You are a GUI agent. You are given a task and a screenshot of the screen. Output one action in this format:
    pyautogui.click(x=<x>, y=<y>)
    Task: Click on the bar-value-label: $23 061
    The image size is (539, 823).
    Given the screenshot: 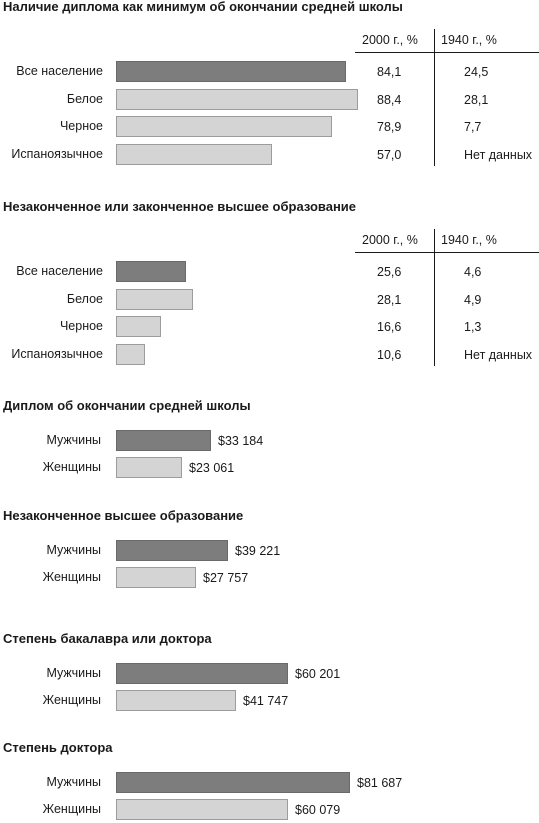 What is the action you would take?
    pyautogui.click(x=212, y=468)
    